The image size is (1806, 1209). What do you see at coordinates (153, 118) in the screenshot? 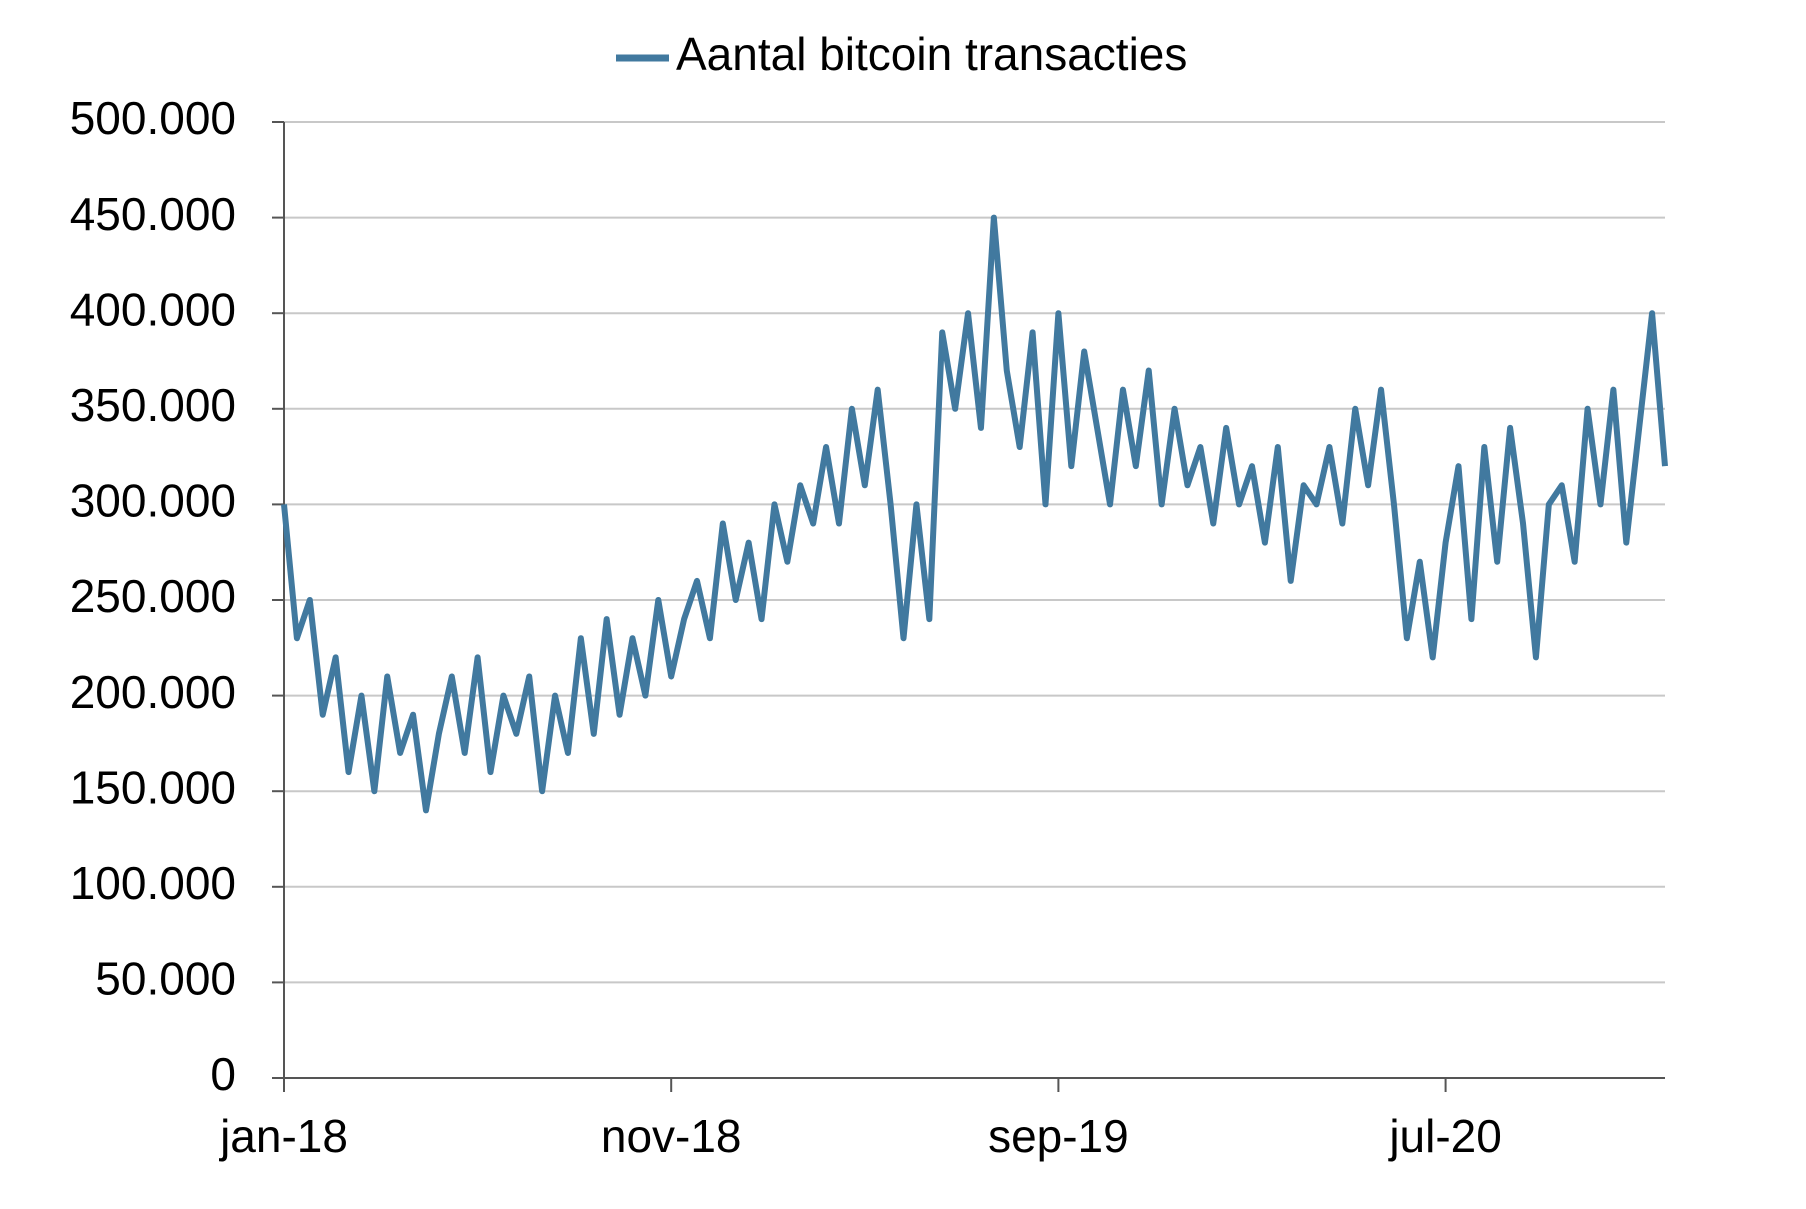
I see `y-tick-label: 500.000` at bounding box center [153, 118].